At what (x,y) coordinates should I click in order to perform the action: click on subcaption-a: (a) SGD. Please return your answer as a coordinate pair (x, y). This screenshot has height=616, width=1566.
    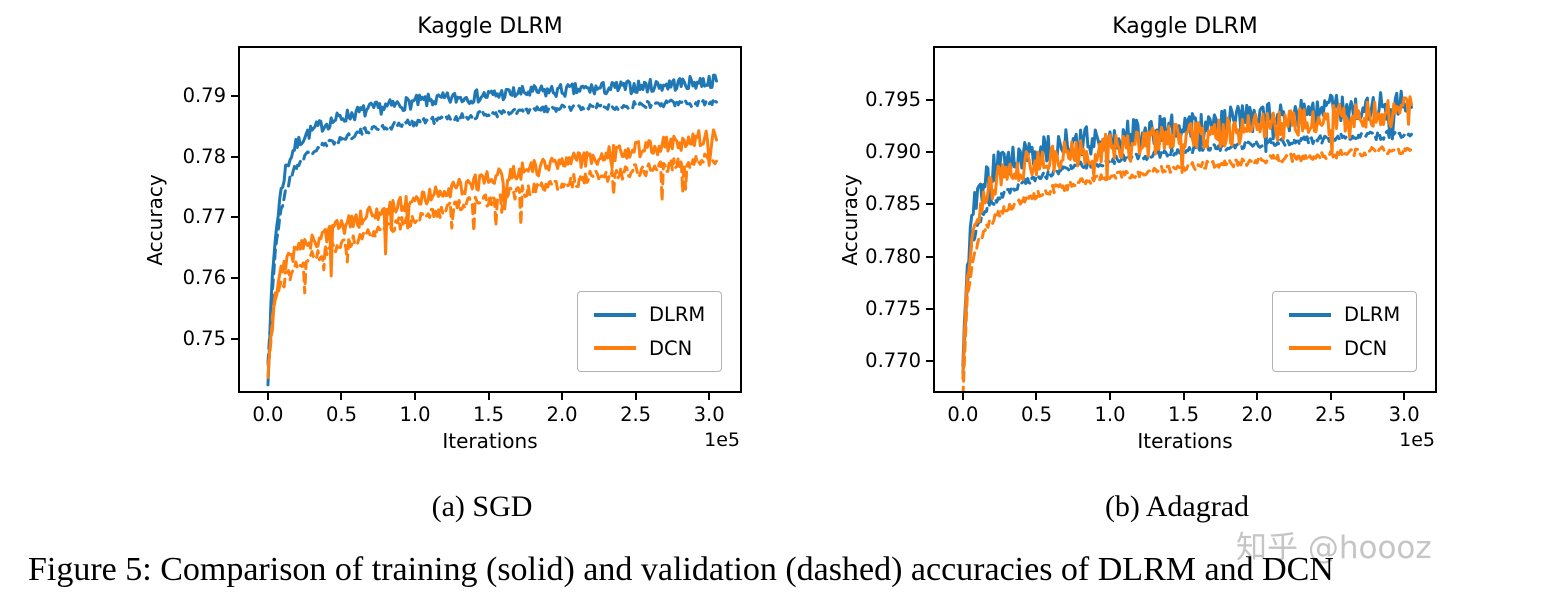
    Looking at the image, I should click on (482, 506).